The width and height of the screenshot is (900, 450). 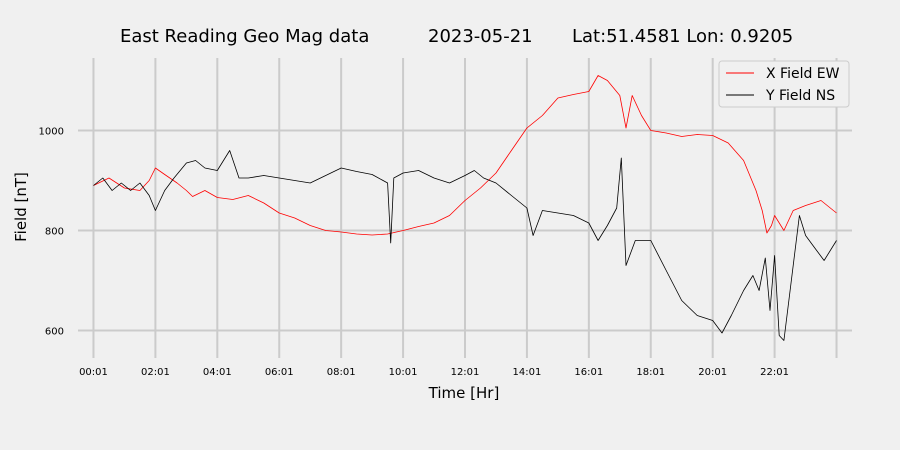 I want to click on legend-label-x-field: X Field EW, so click(x=803, y=74).